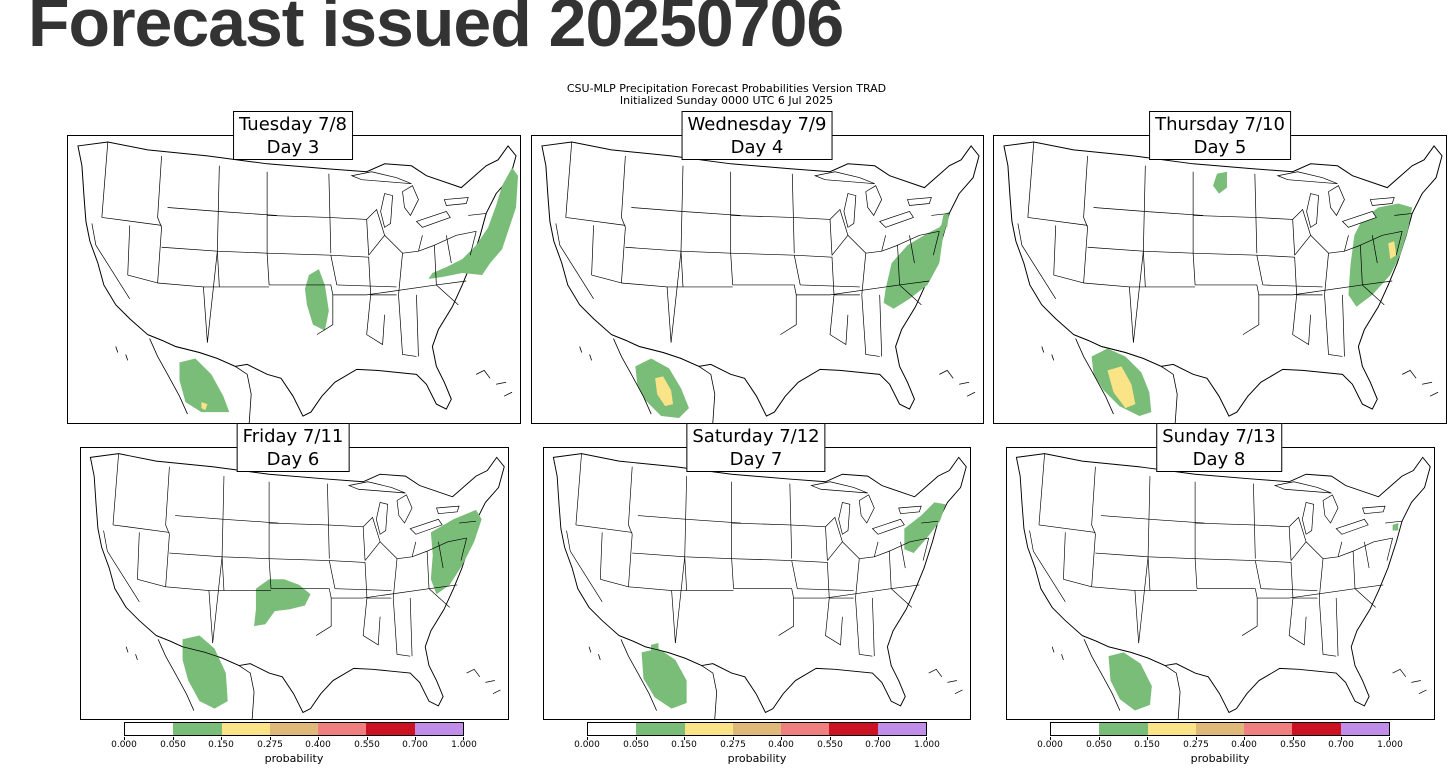  I want to click on panel-title: Sunday 7/13 Day 8, so click(1219, 447).